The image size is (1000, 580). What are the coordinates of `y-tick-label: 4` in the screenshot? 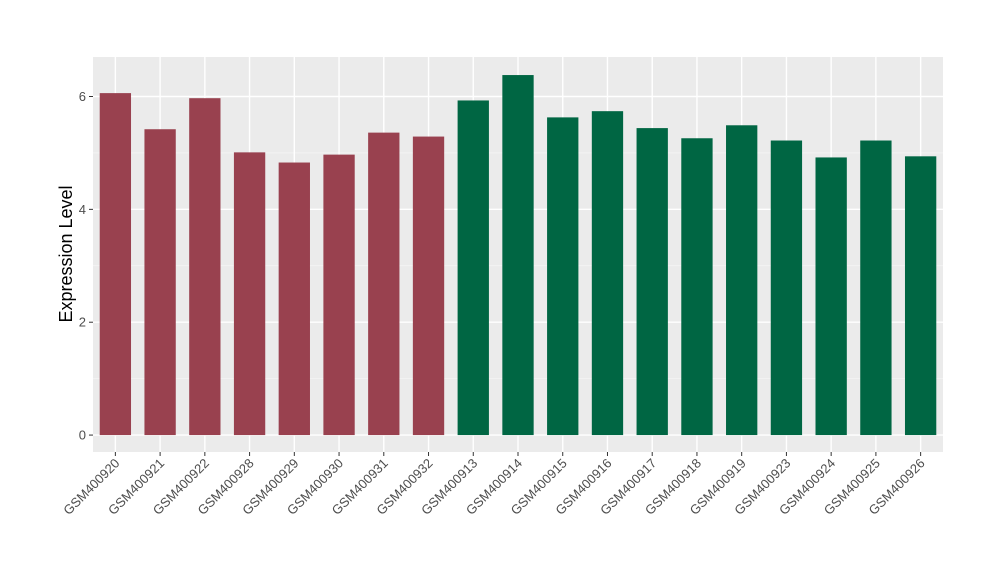 It's located at (82, 209).